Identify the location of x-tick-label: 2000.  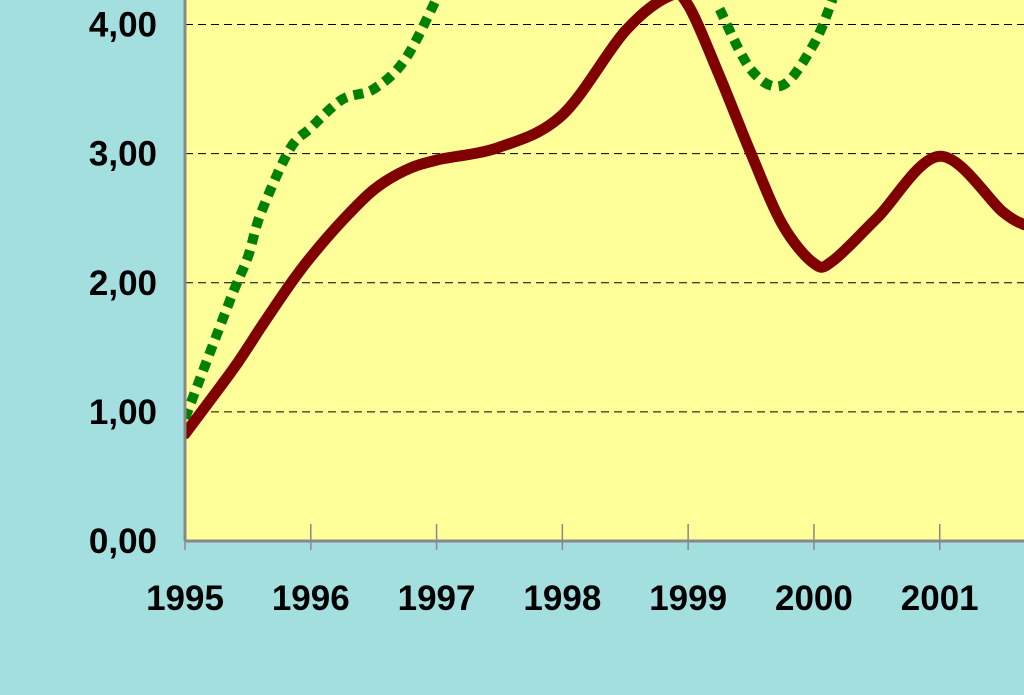
(814, 598).